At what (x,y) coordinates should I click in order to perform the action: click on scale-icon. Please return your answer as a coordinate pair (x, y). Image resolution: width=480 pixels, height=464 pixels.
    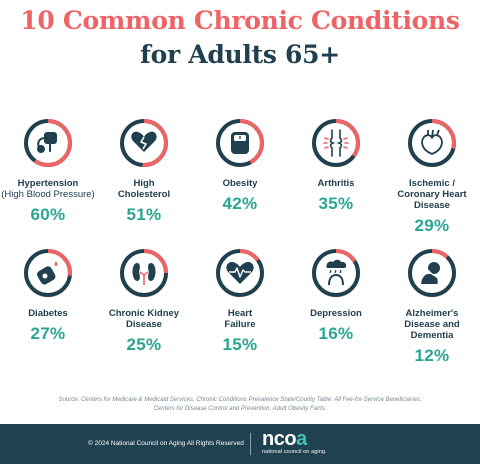
    Looking at the image, I should click on (240, 143).